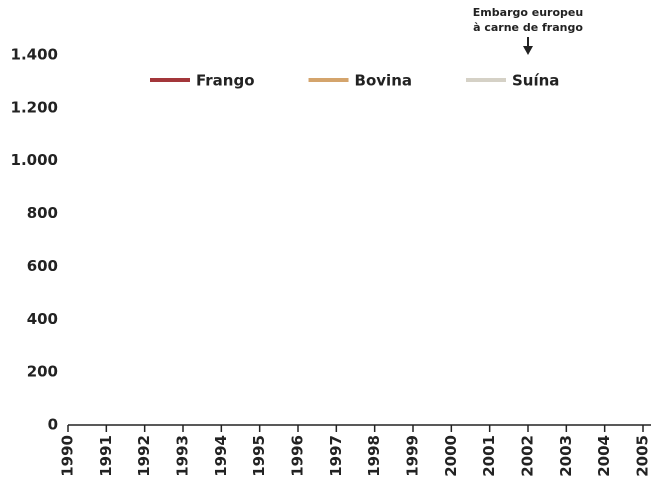  I want to click on x-tick-label: 1998, so click(374, 456).